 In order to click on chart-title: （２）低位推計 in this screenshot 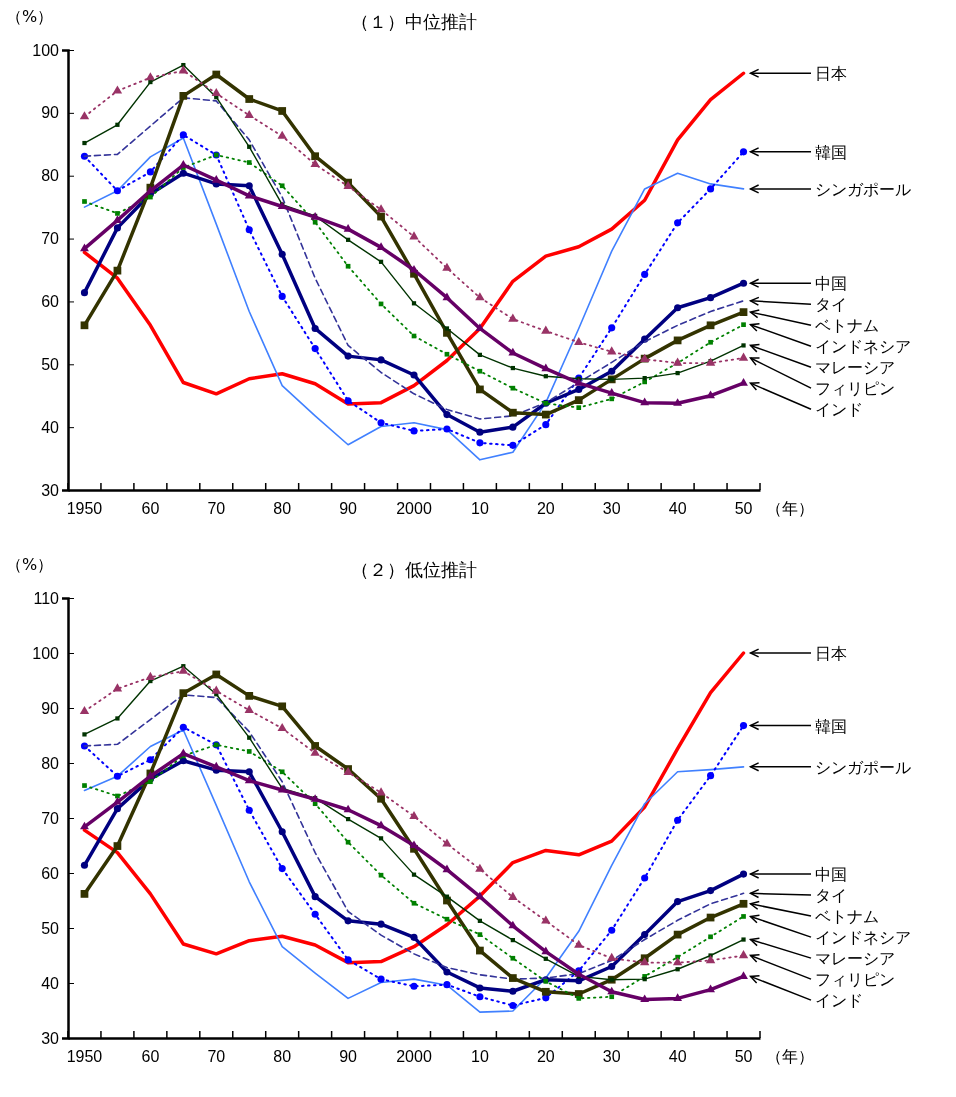, I will do `click(414, 569)`.